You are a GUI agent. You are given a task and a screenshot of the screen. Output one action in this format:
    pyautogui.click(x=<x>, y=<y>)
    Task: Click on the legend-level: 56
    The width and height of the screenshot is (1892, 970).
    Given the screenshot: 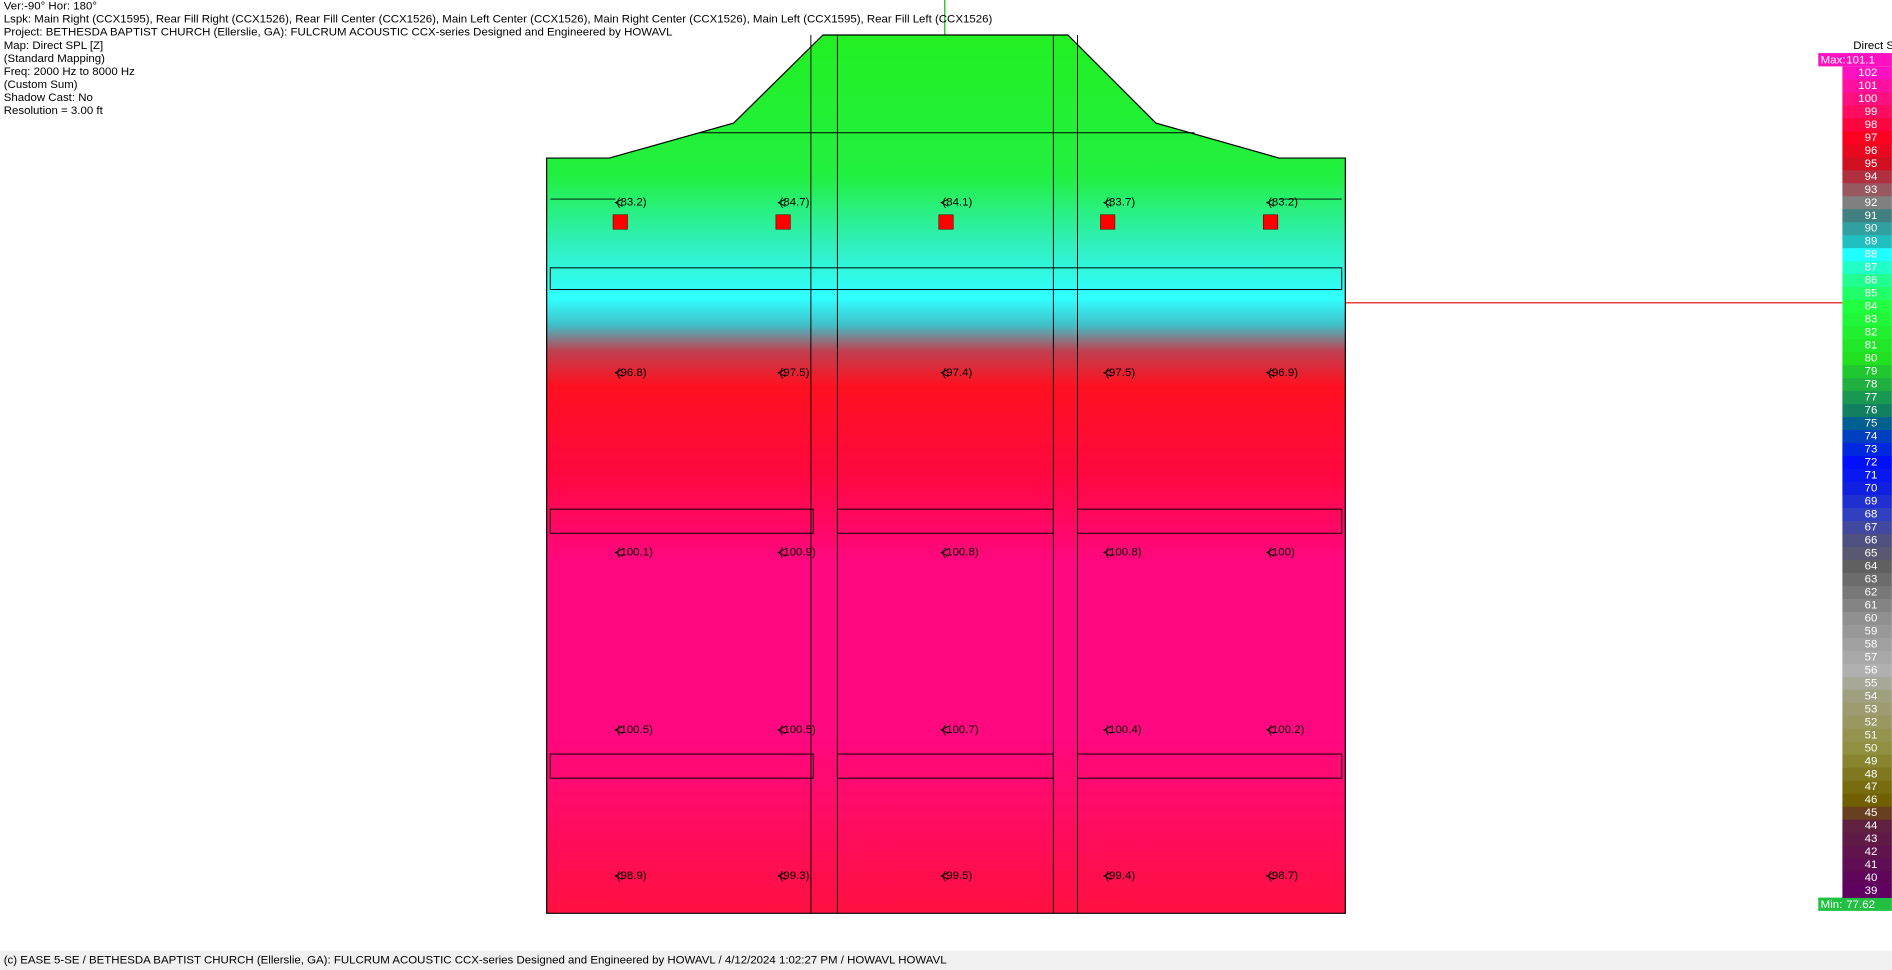 What is the action you would take?
    pyautogui.click(x=1871, y=670)
    